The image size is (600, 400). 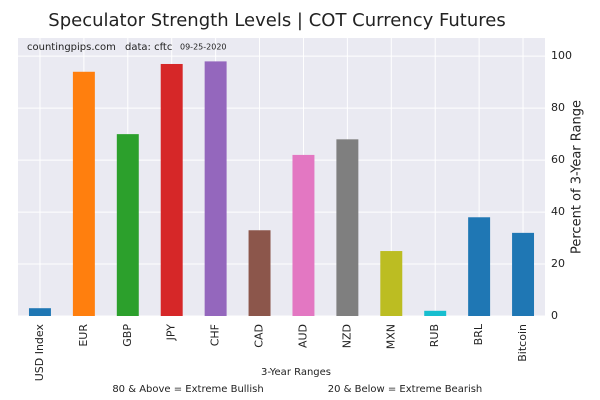 What do you see at coordinates (434, 335) in the screenshot?
I see `x-tick-label: RUB` at bounding box center [434, 335].